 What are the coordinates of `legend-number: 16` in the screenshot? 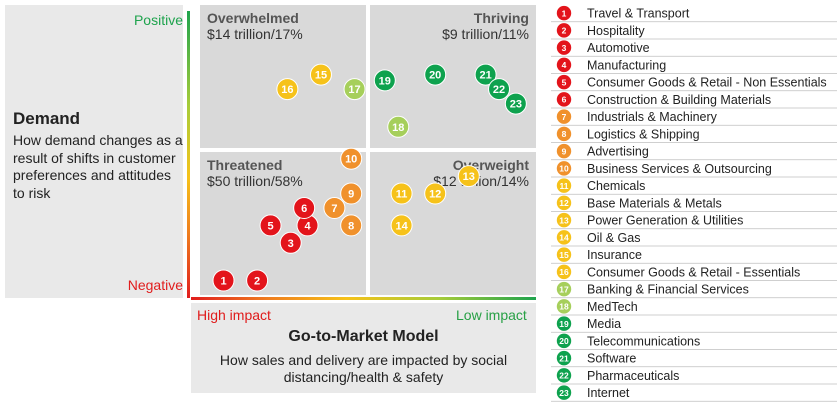 It's located at (564, 272).